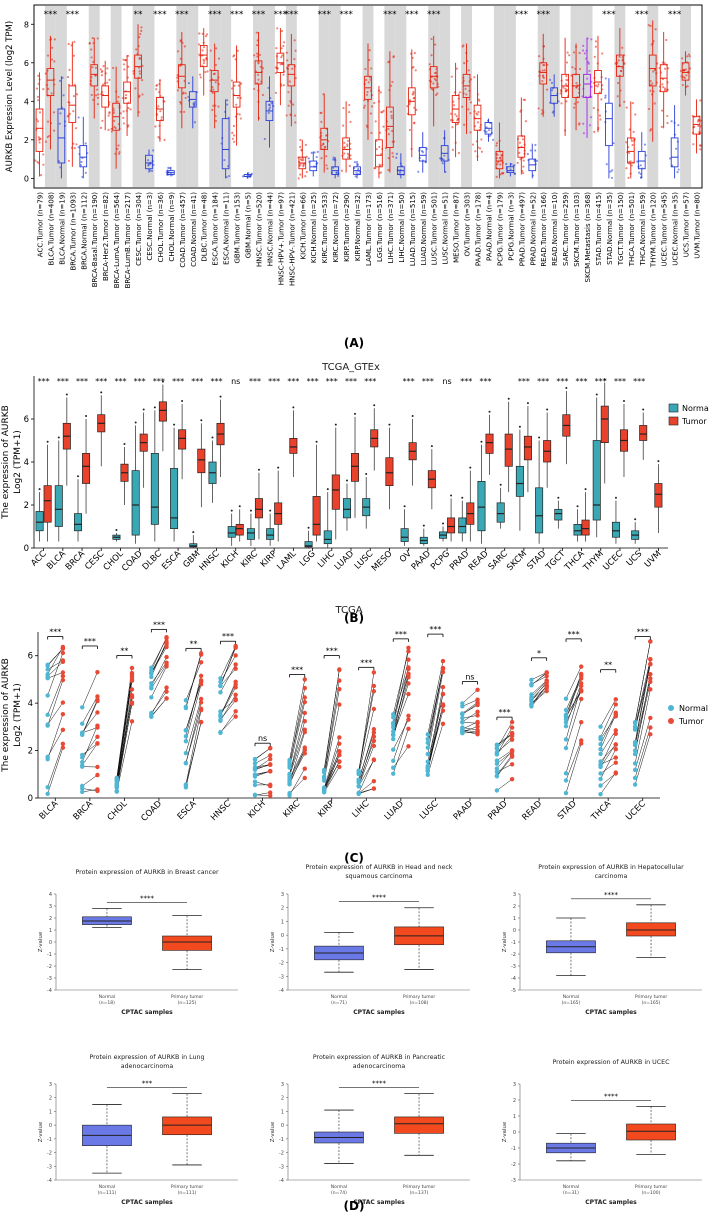 The height and width of the screenshot is (1219, 709). What do you see at coordinates (366, 662) in the screenshot?
I see `panel-c-significance: ***` at bounding box center [366, 662].